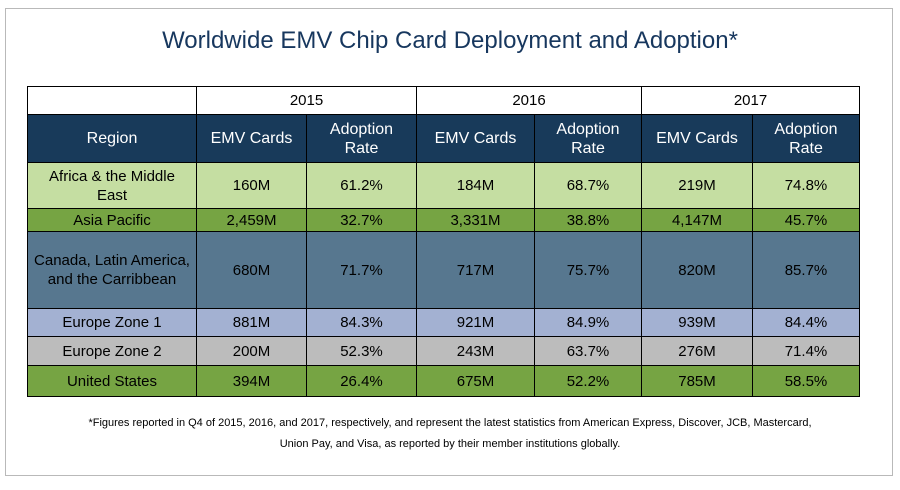 This screenshot has height=490, width=900. I want to click on column-header-adoption-rate-2015: Adoption Rate, so click(361, 138).